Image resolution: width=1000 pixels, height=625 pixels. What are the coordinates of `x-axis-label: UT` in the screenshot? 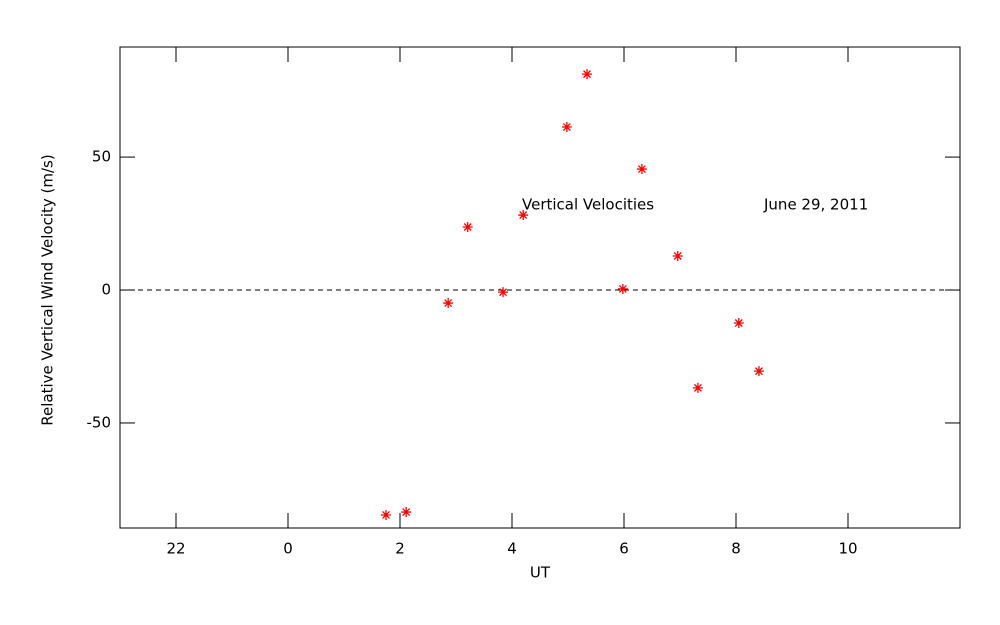 It's located at (540, 573).